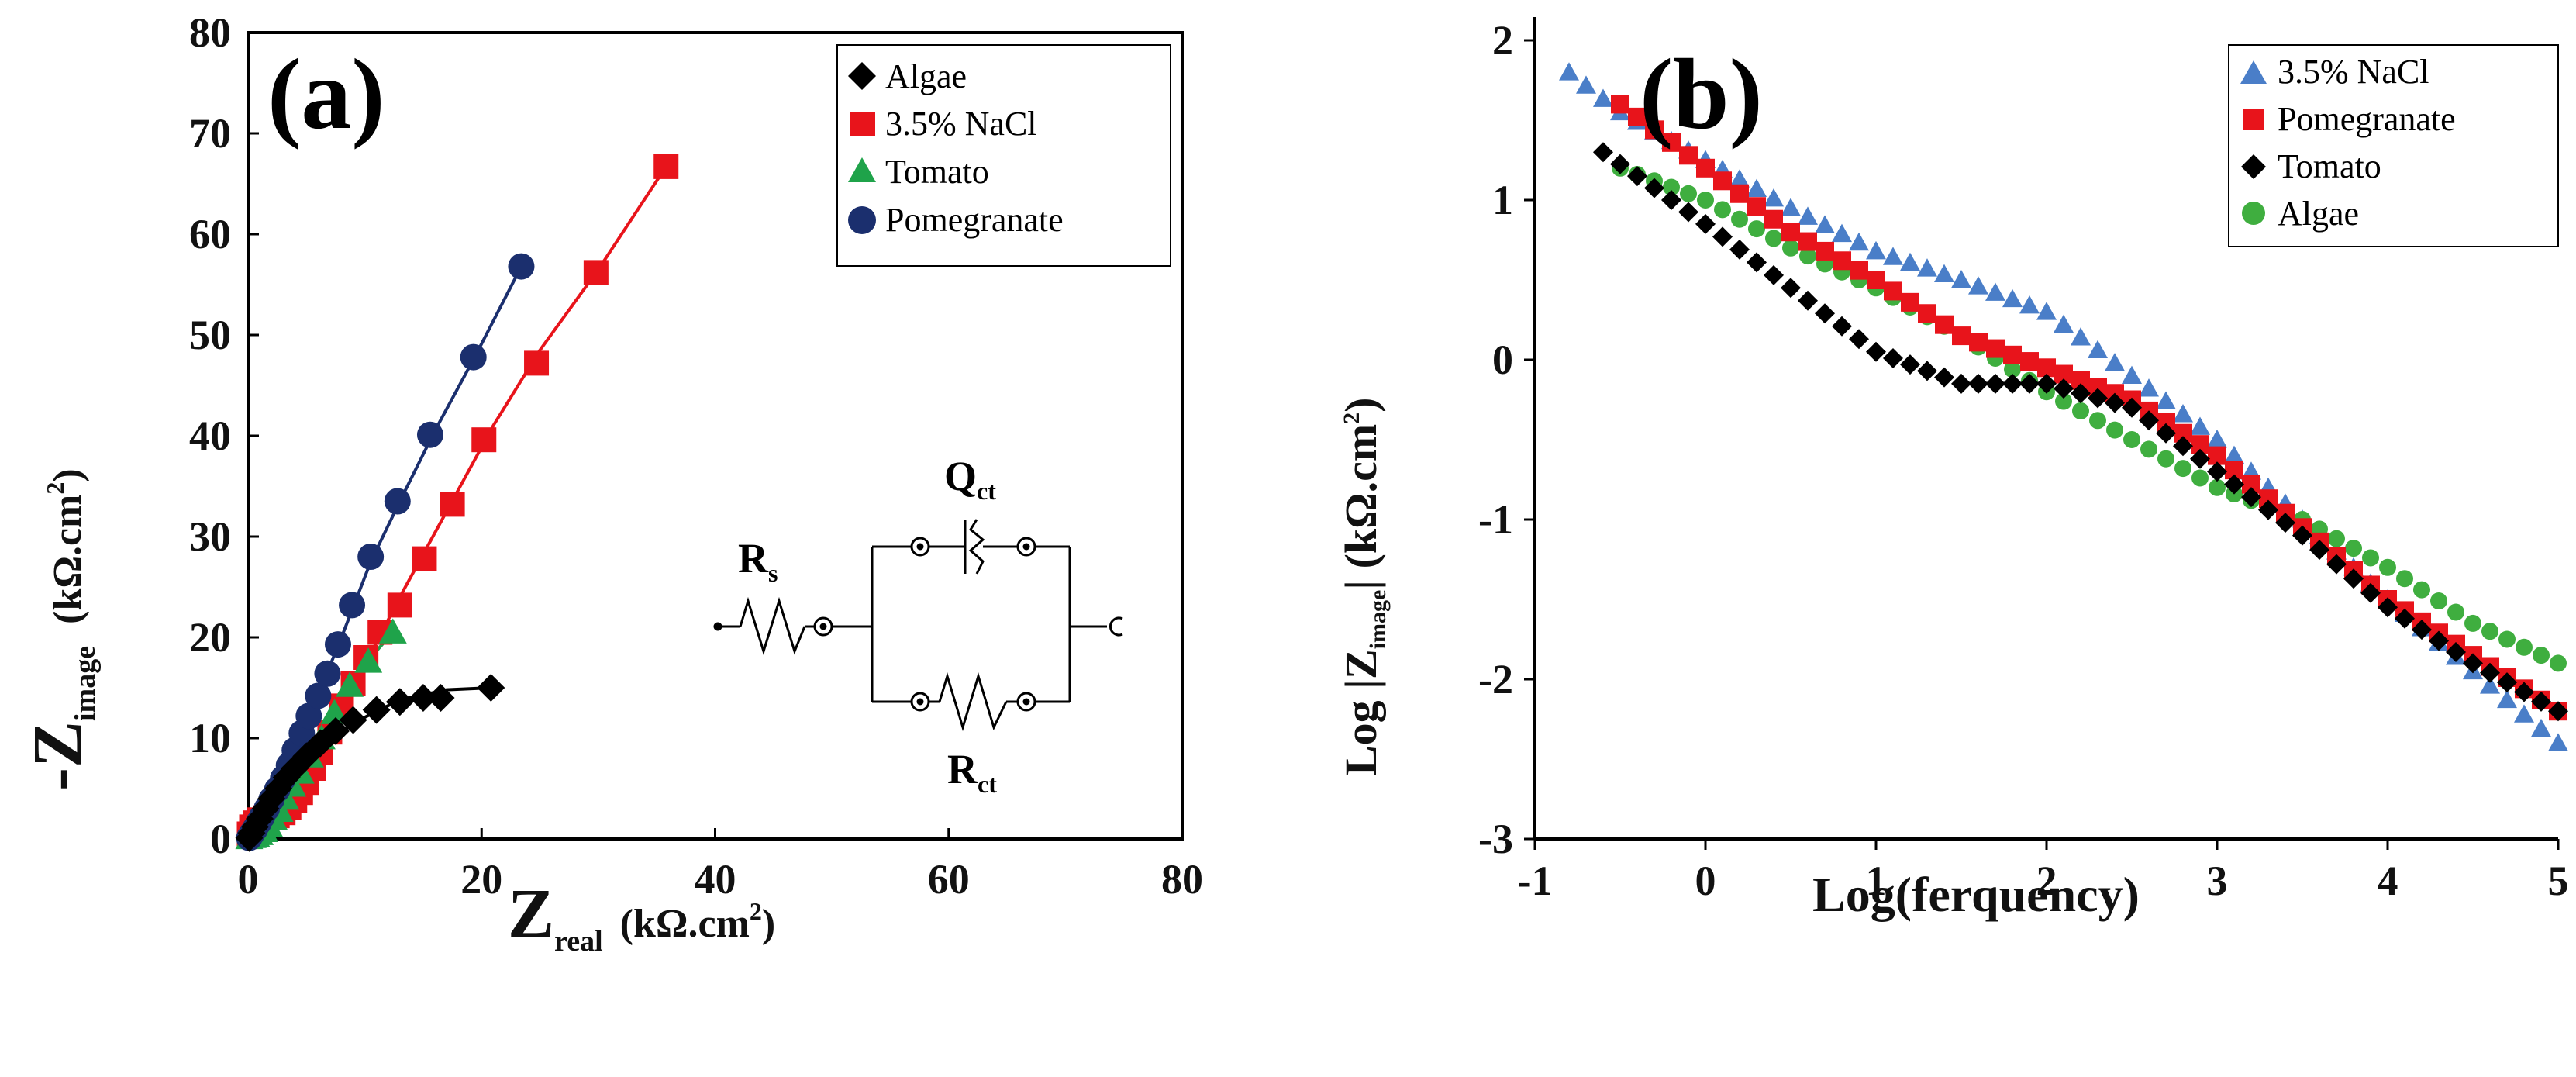 This screenshot has height=1077, width=2576. I want to click on panel-a-legend: Algae 3.5% NaCl Tomato Pomegranate, so click(1003, 156).